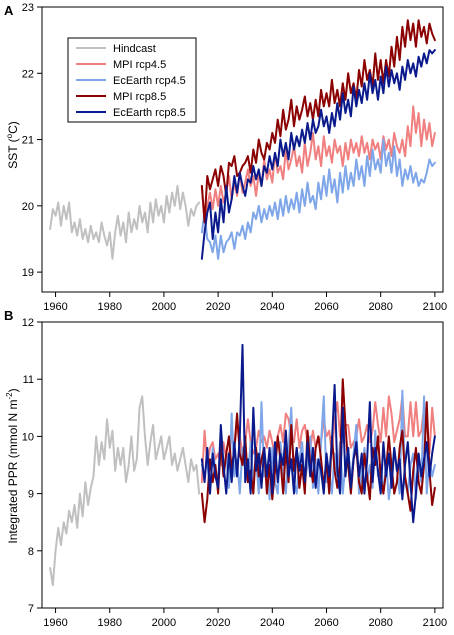  I want to click on panel-a-y-tick-label: 22, so click(28, 74).